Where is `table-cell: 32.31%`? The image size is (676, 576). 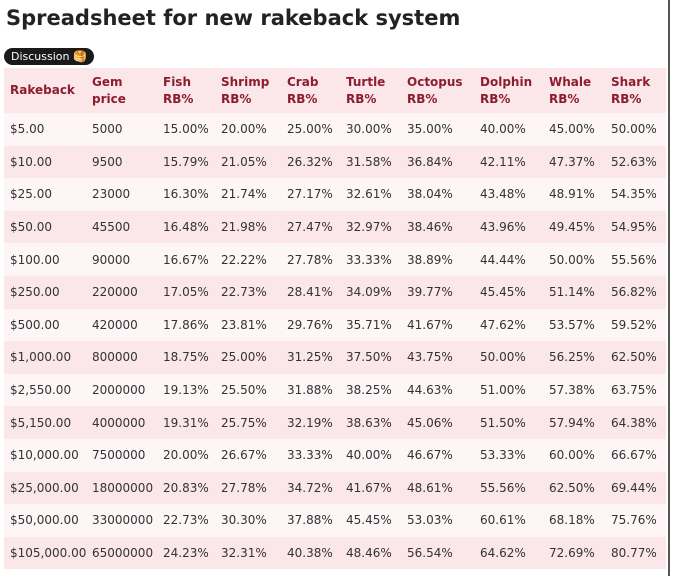
table-cell: 32.31% is located at coordinates (248, 553).